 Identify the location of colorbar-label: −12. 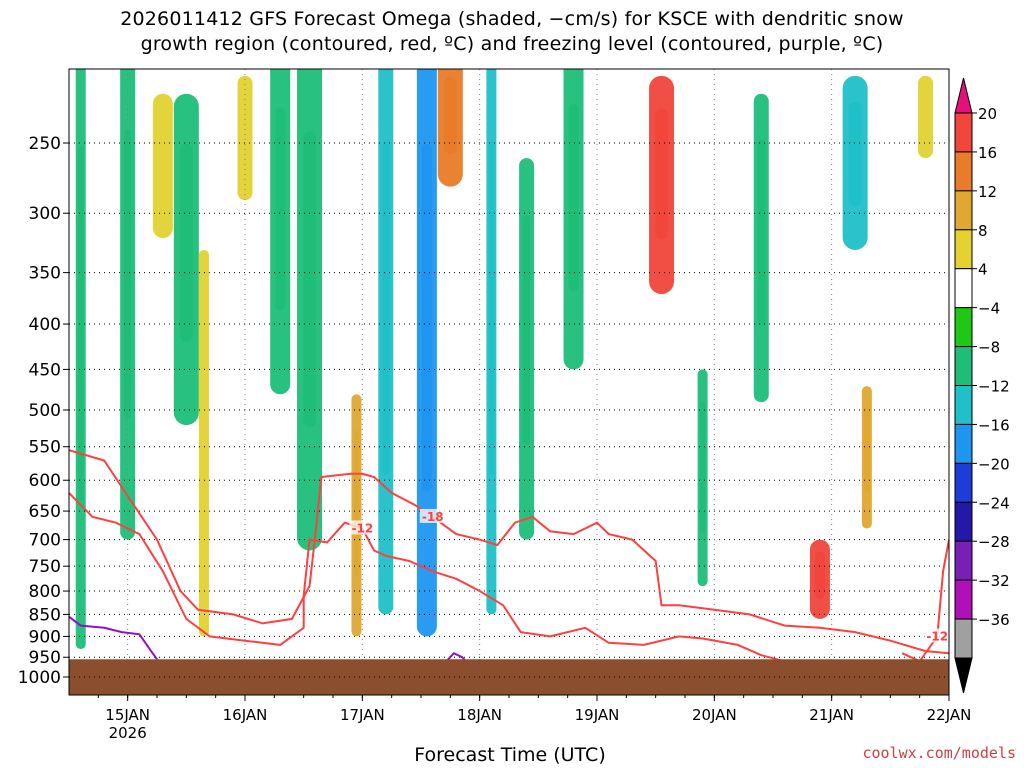
(994, 387).